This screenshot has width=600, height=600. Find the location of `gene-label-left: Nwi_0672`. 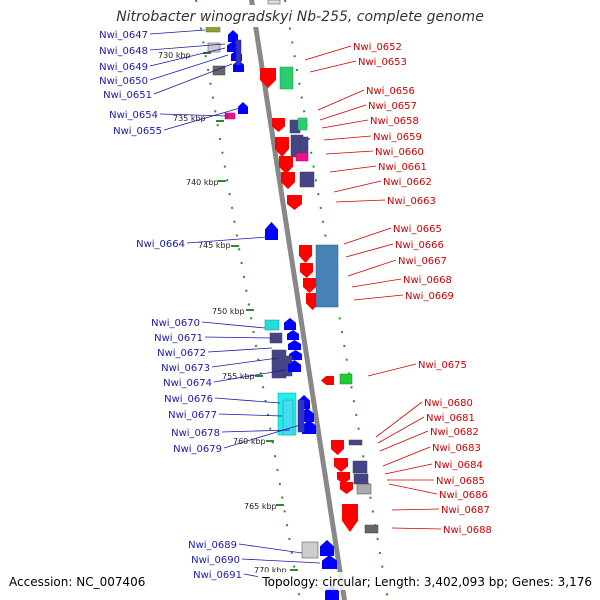

gene-label-left: Nwi_0672 is located at coordinates (181, 353).